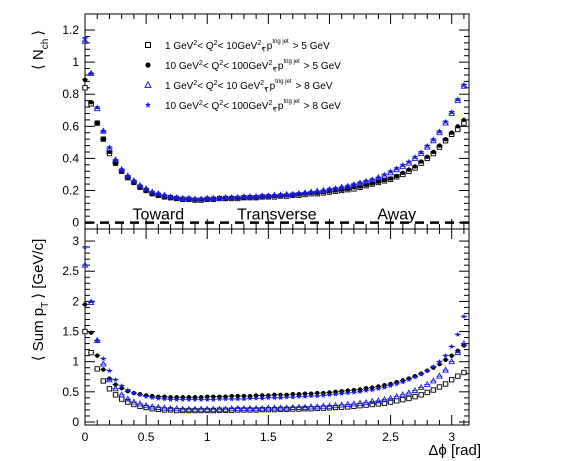 The width and height of the screenshot is (565, 461). I want to click on x-tick-label: 3, so click(451, 437).